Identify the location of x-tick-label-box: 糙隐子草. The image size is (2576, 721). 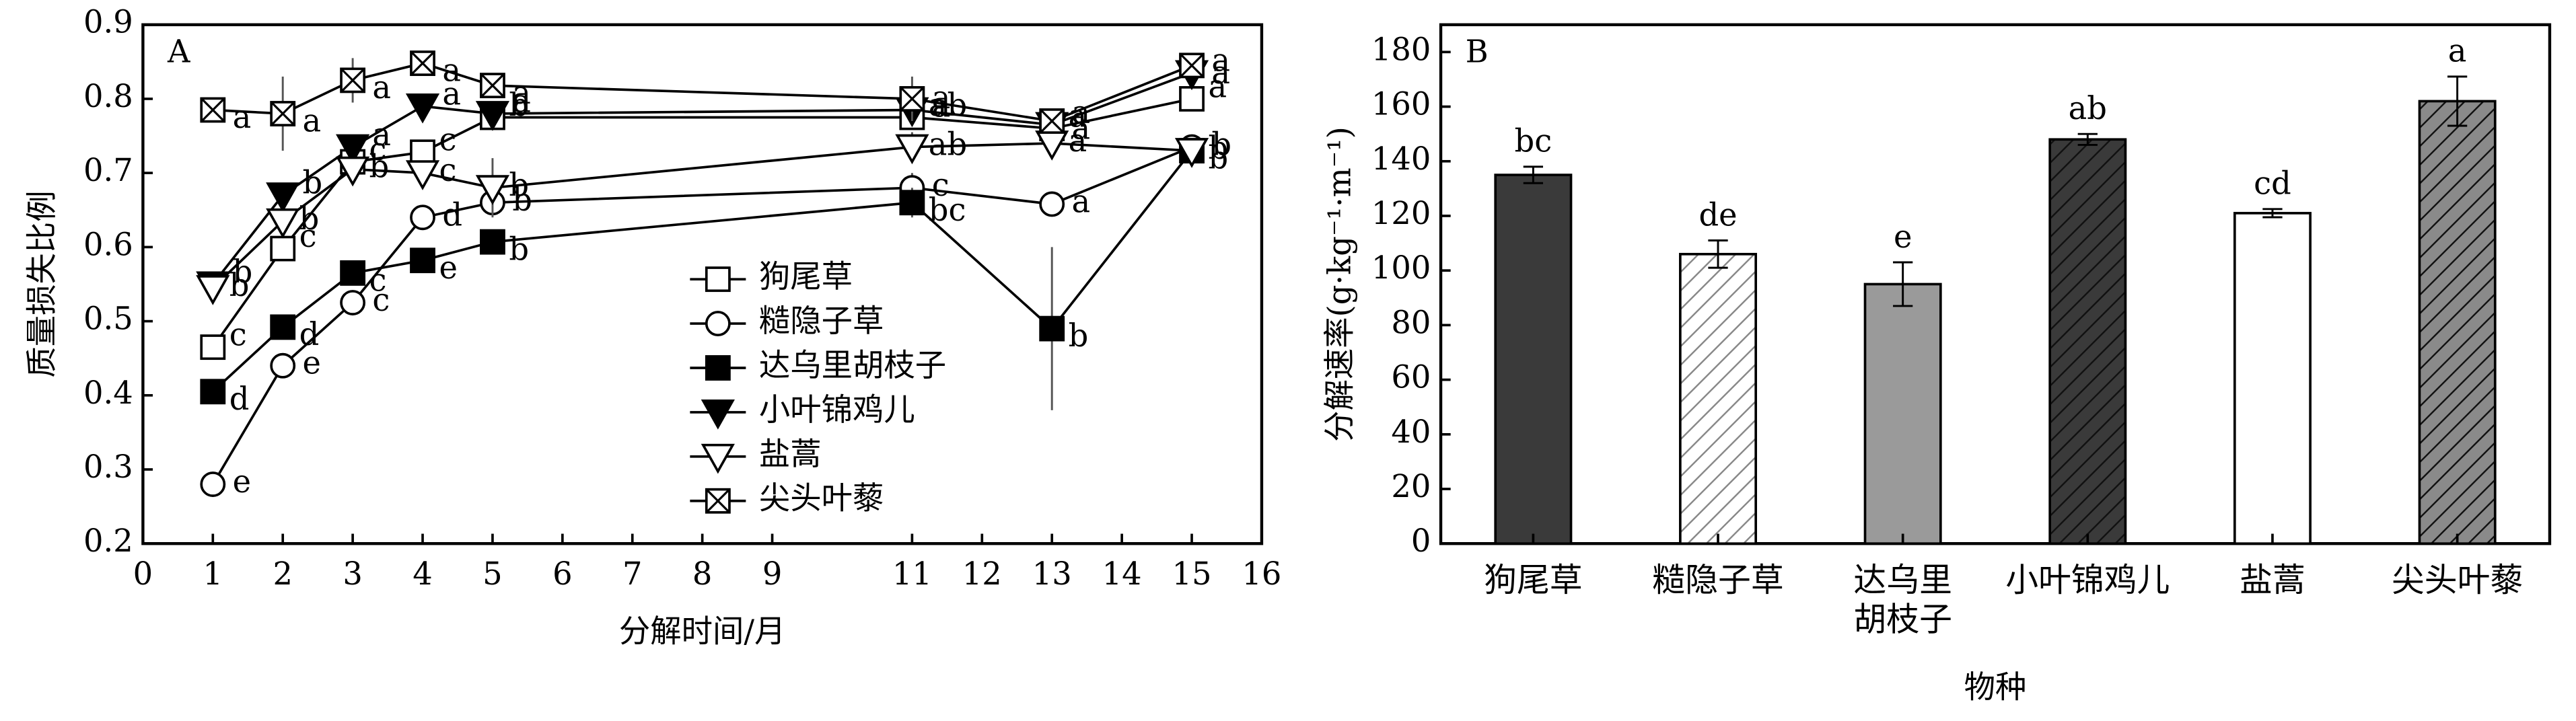
(1718, 580).